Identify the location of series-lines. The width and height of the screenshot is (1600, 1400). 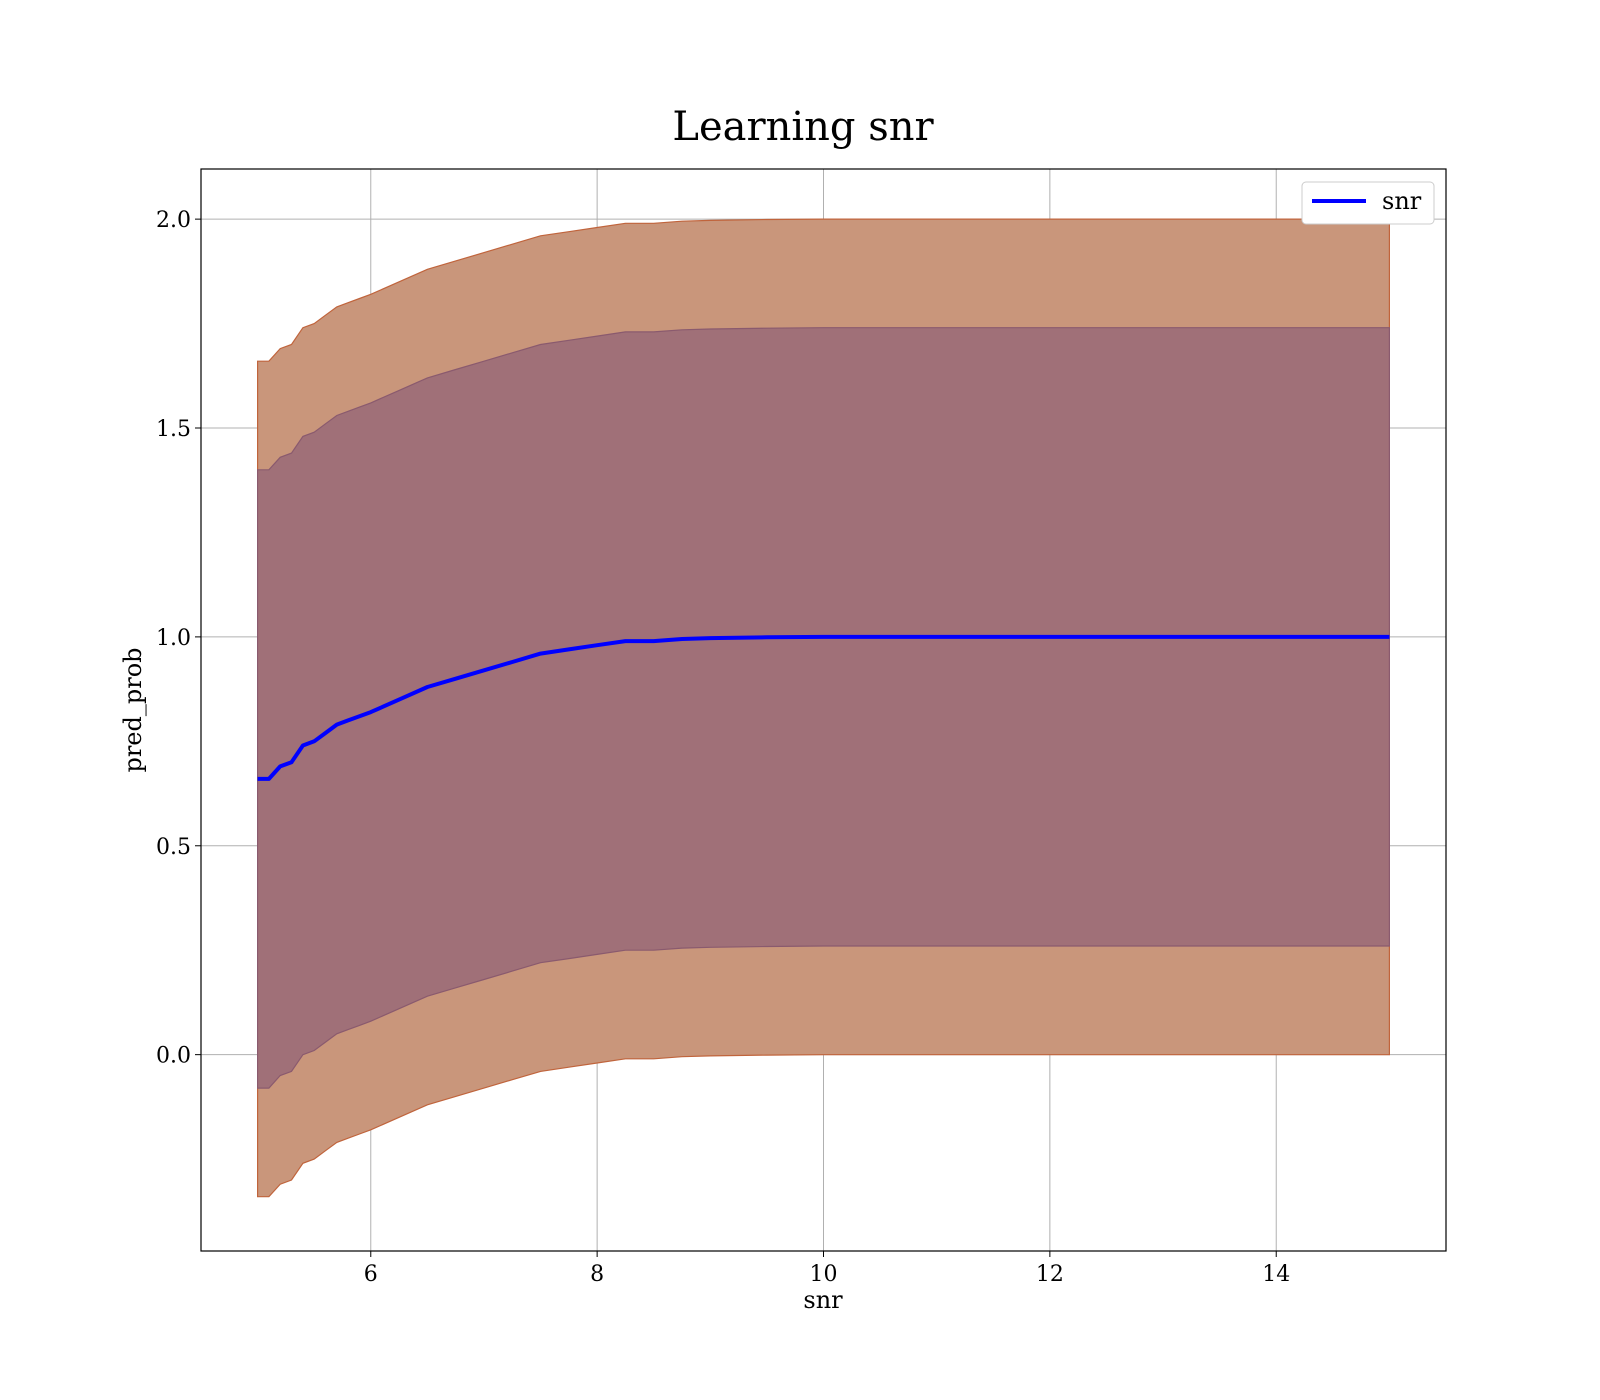
(823, 707).